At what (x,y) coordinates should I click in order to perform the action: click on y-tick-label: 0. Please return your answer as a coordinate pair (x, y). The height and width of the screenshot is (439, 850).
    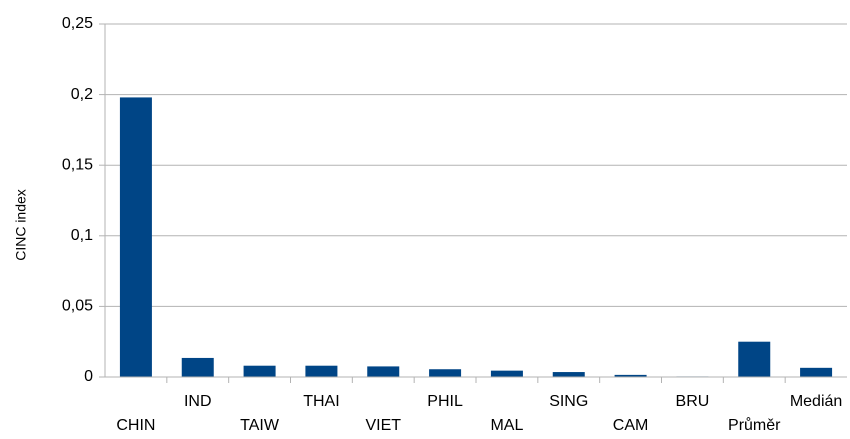
    Looking at the image, I should click on (88, 376).